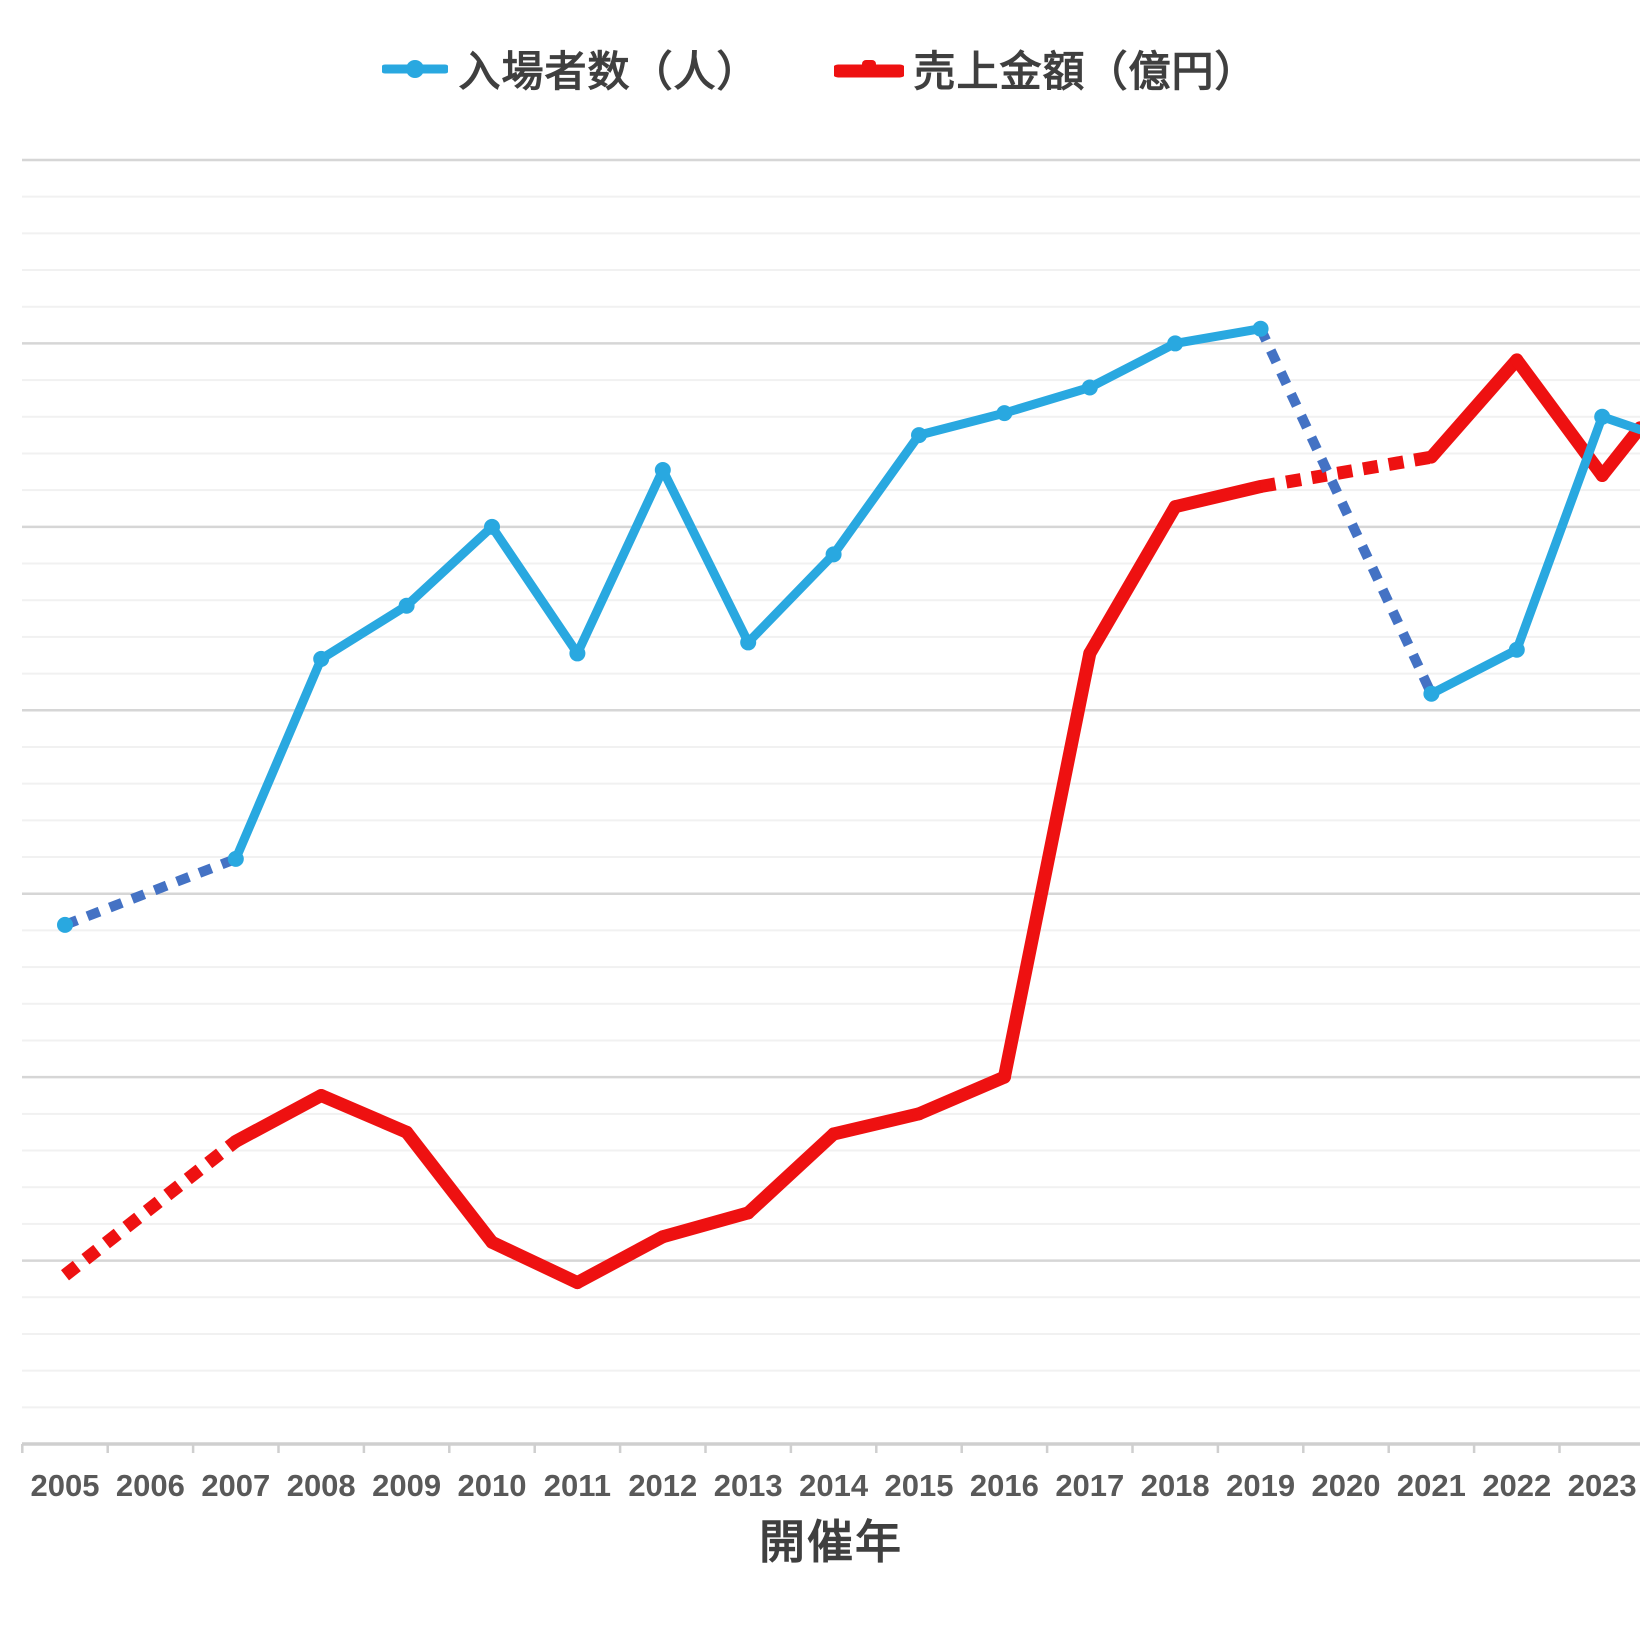 Image resolution: width=1640 pixels, height=1640 pixels. What do you see at coordinates (1085, 71) in the screenshot?
I see `legend-label-sales: 売上金額（億円）` at bounding box center [1085, 71].